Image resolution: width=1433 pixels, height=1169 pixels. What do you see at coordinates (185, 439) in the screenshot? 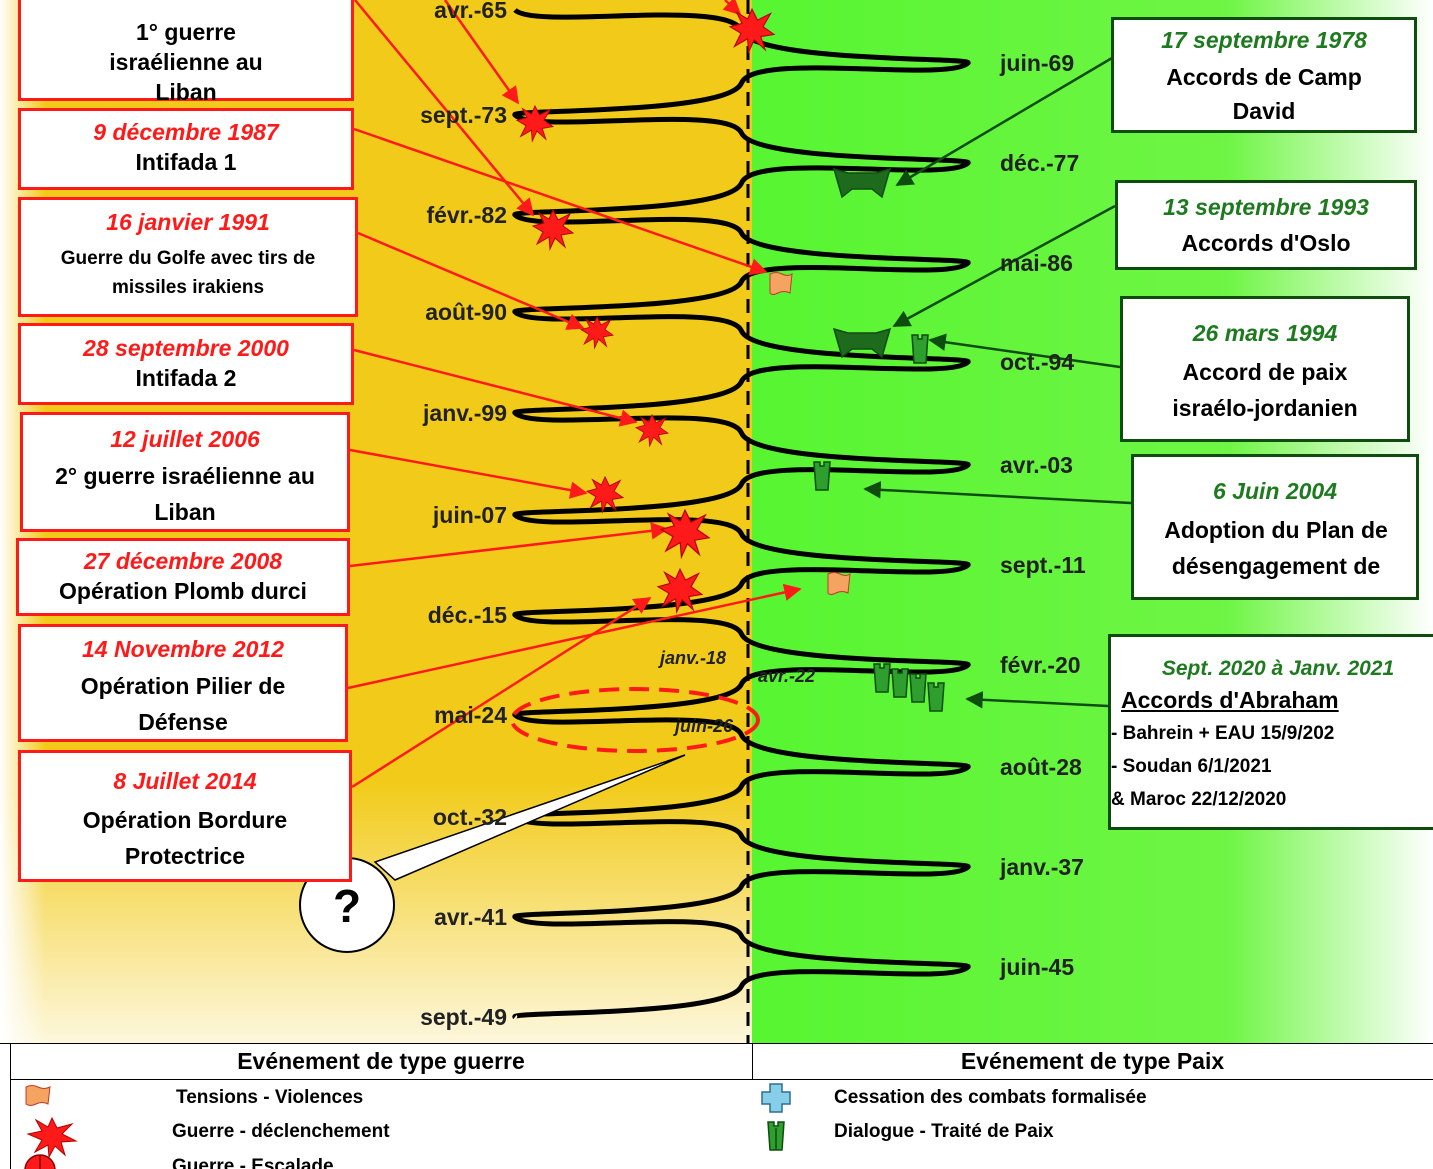
I see `war-event-date: 12 juillet 2006` at bounding box center [185, 439].